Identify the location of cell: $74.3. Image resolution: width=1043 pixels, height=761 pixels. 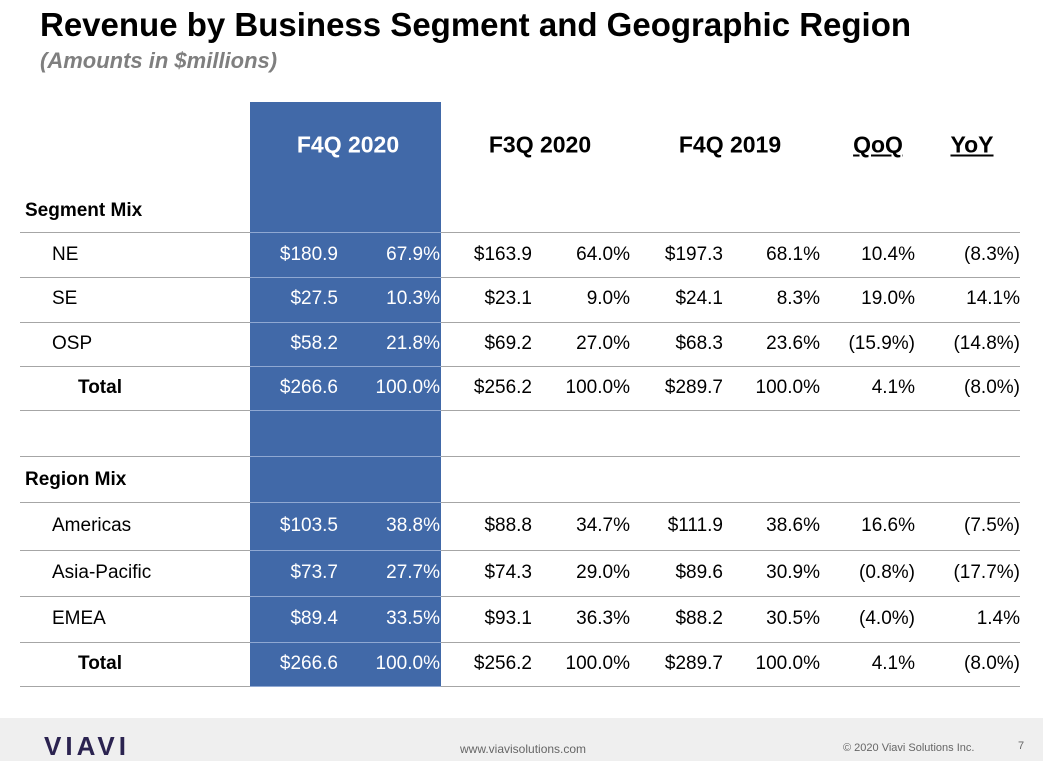
(508, 572).